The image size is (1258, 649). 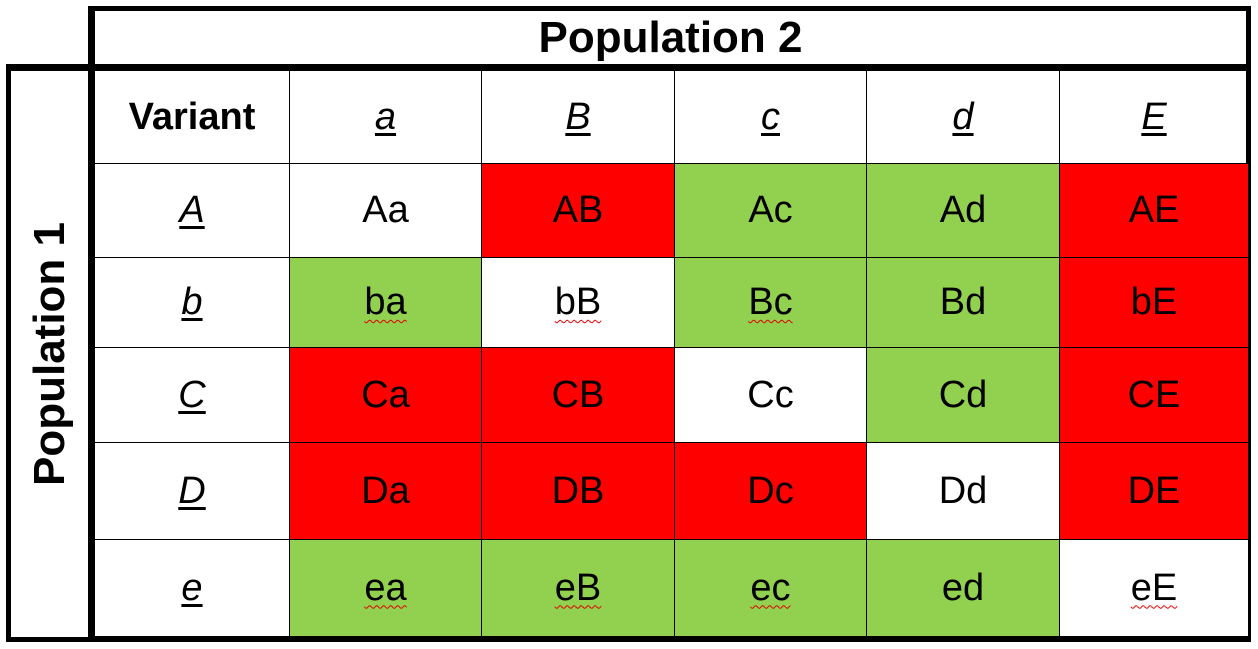 I want to click on row-header-b: b, so click(x=192, y=303).